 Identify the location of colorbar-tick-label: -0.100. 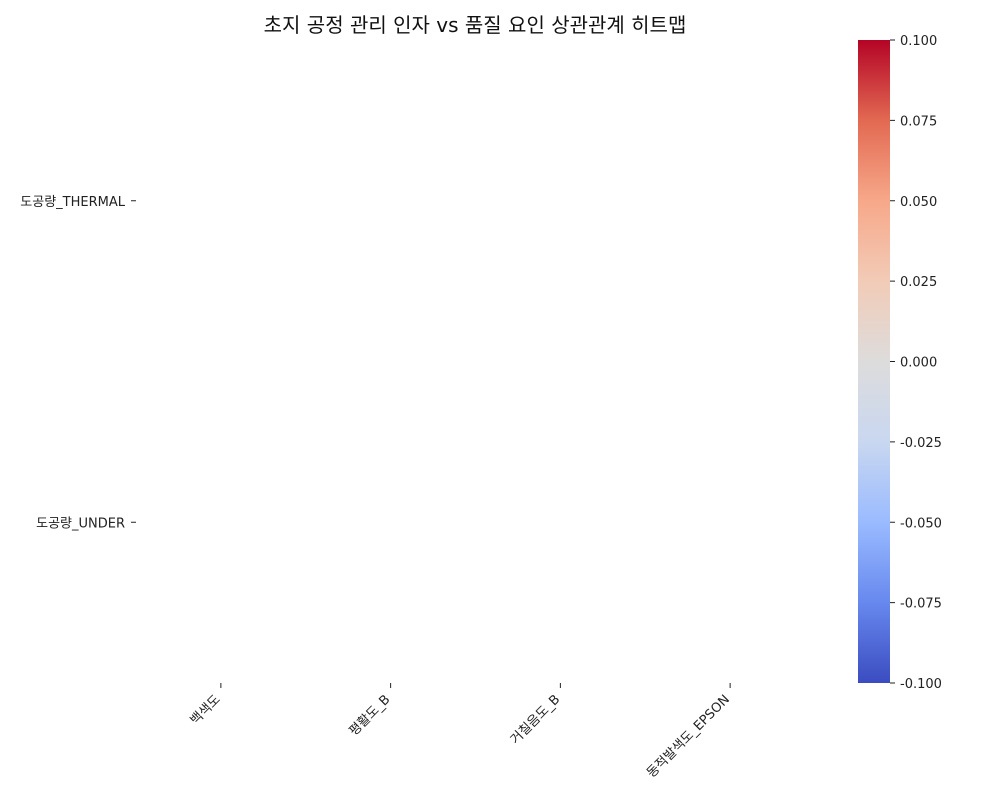
(921, 684).